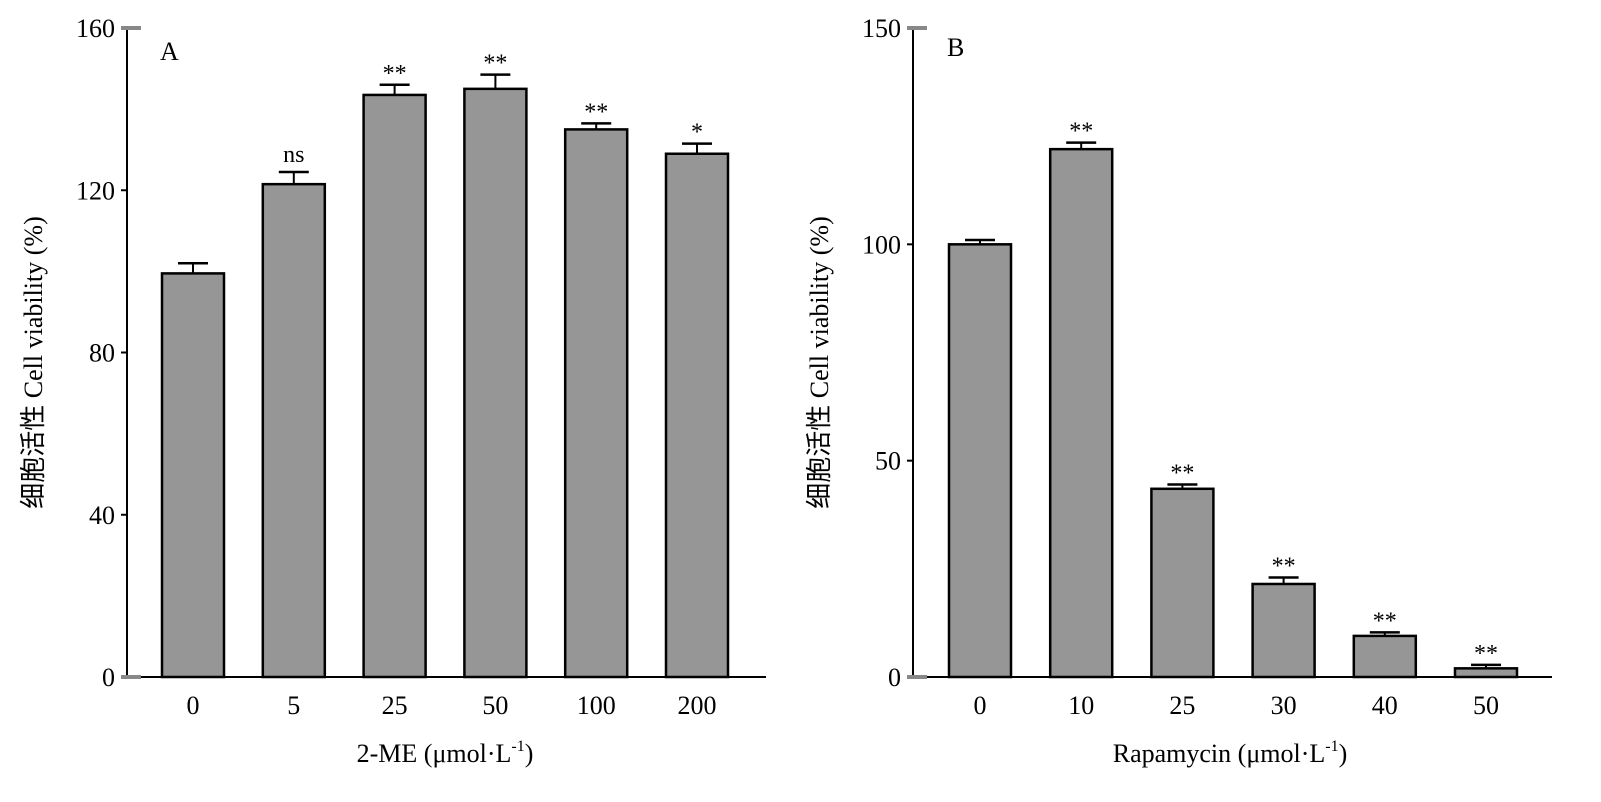 This screenshot has height=802, width=1601. Describe the element at coordinates (697, 705) in the screenshot. I see `x-tick-label: 200` at that location.